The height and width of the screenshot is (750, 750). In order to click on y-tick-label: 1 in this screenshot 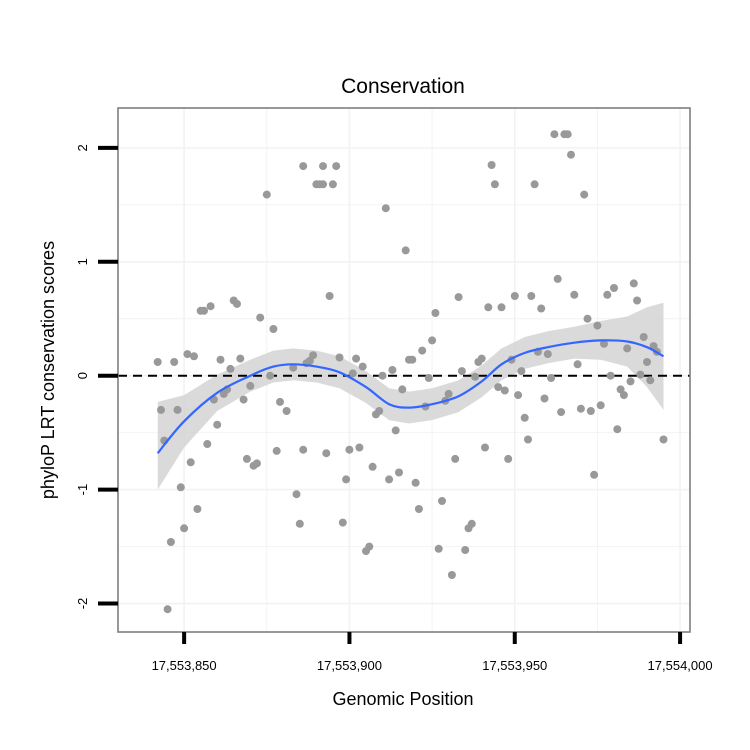, I will do `click(82, 261)`.